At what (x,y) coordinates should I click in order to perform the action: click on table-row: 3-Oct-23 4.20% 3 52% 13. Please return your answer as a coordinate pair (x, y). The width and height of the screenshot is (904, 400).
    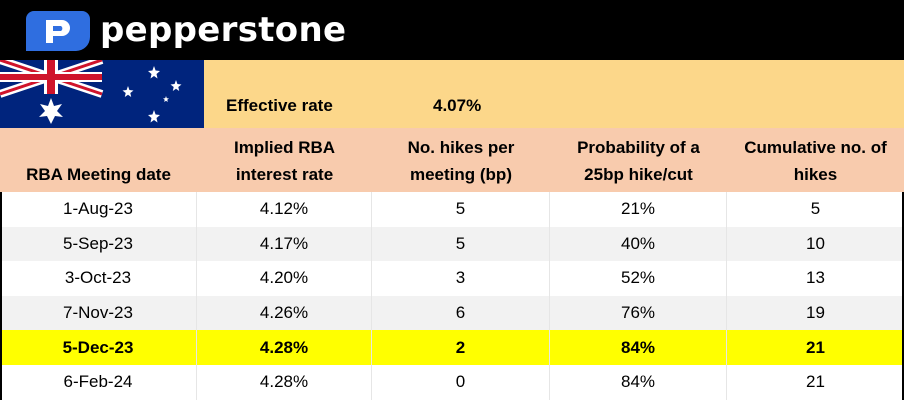
    Looking at the image, I should click on (452, 278).